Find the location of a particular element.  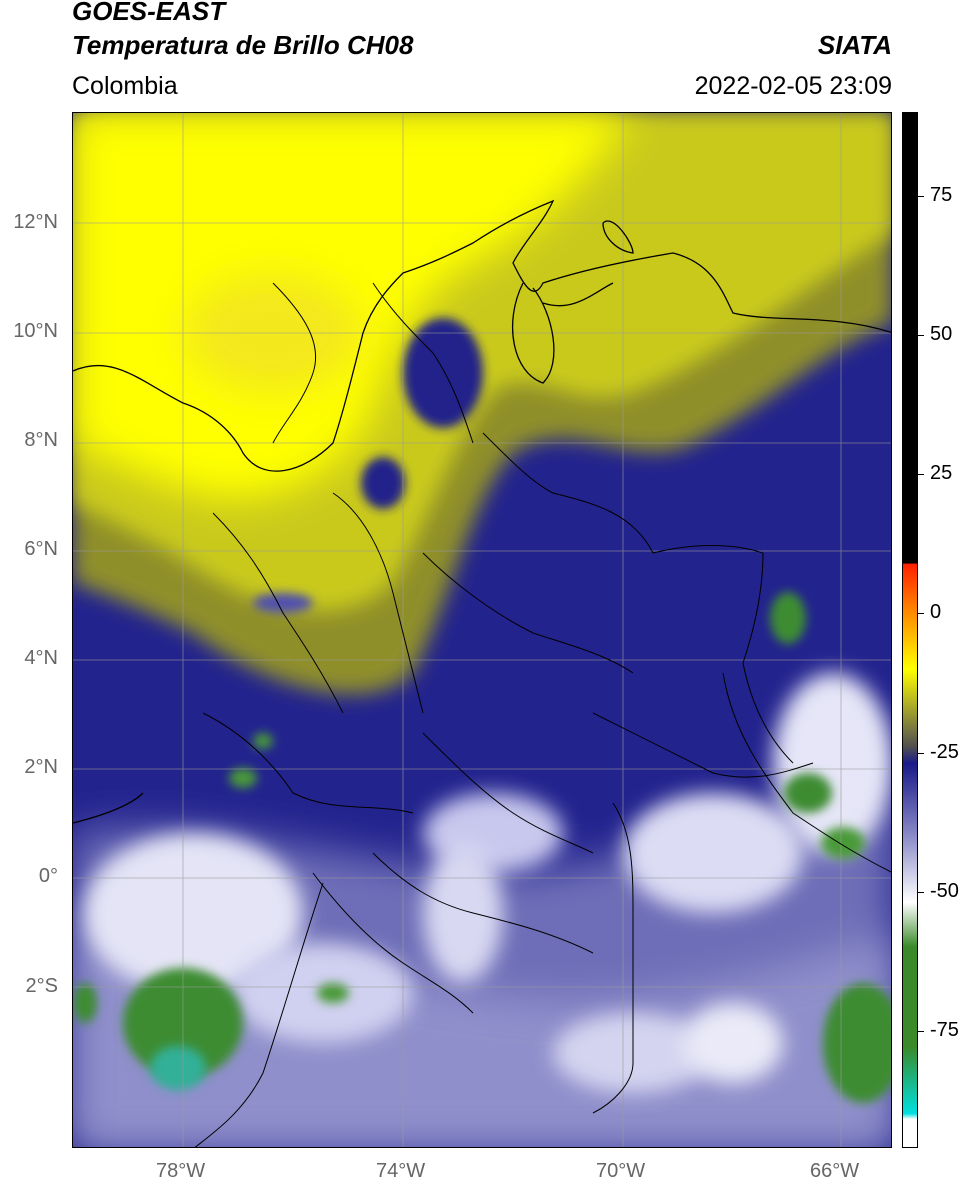

lat-label: 6°N is located at coordinates (41, 549).